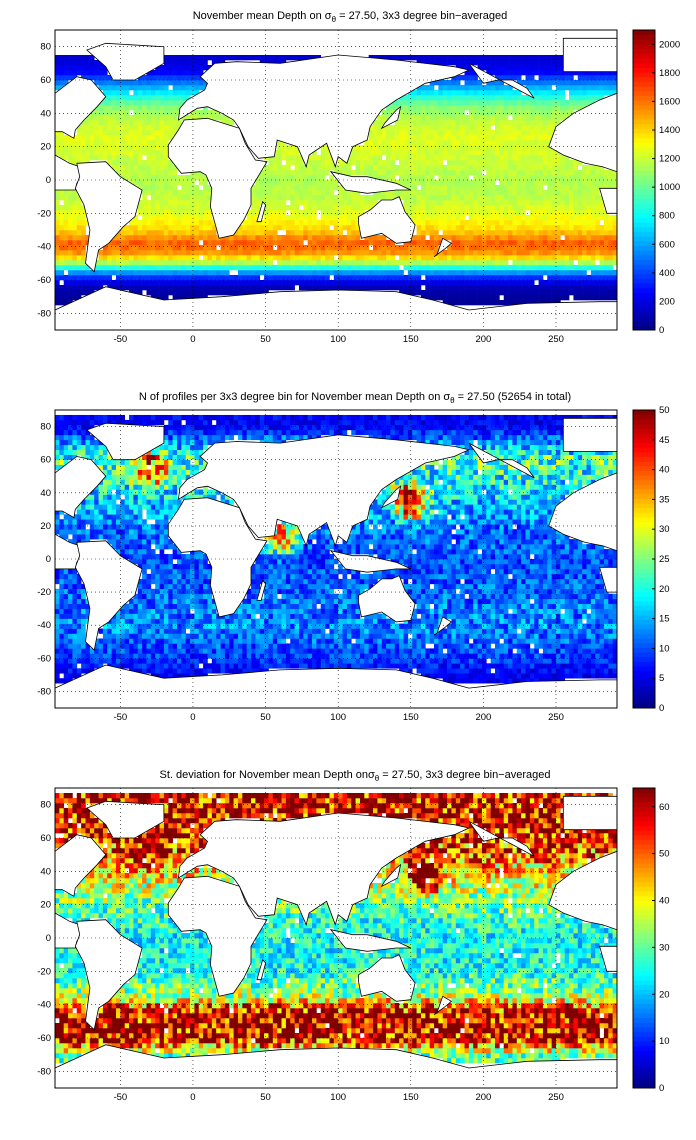  I want to click on colorbar-segment, so click(644, 159).